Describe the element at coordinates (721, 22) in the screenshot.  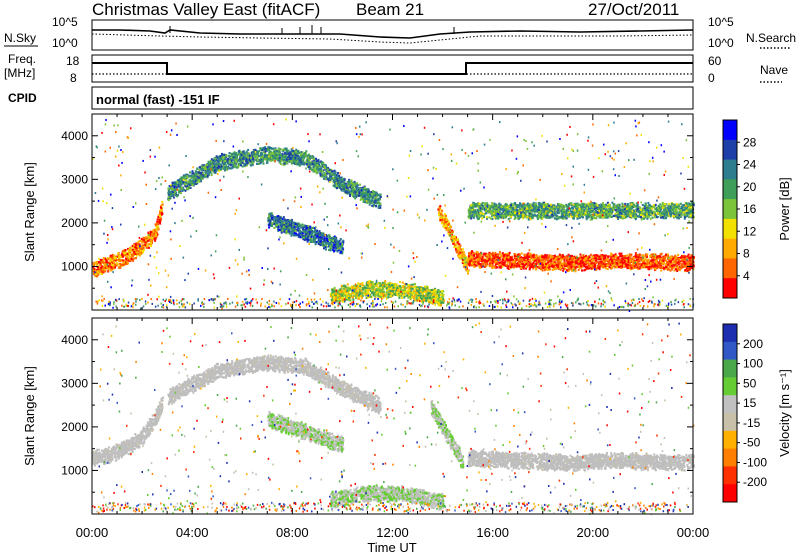
I see `nsearch-tick-top: 10^5` at that location.